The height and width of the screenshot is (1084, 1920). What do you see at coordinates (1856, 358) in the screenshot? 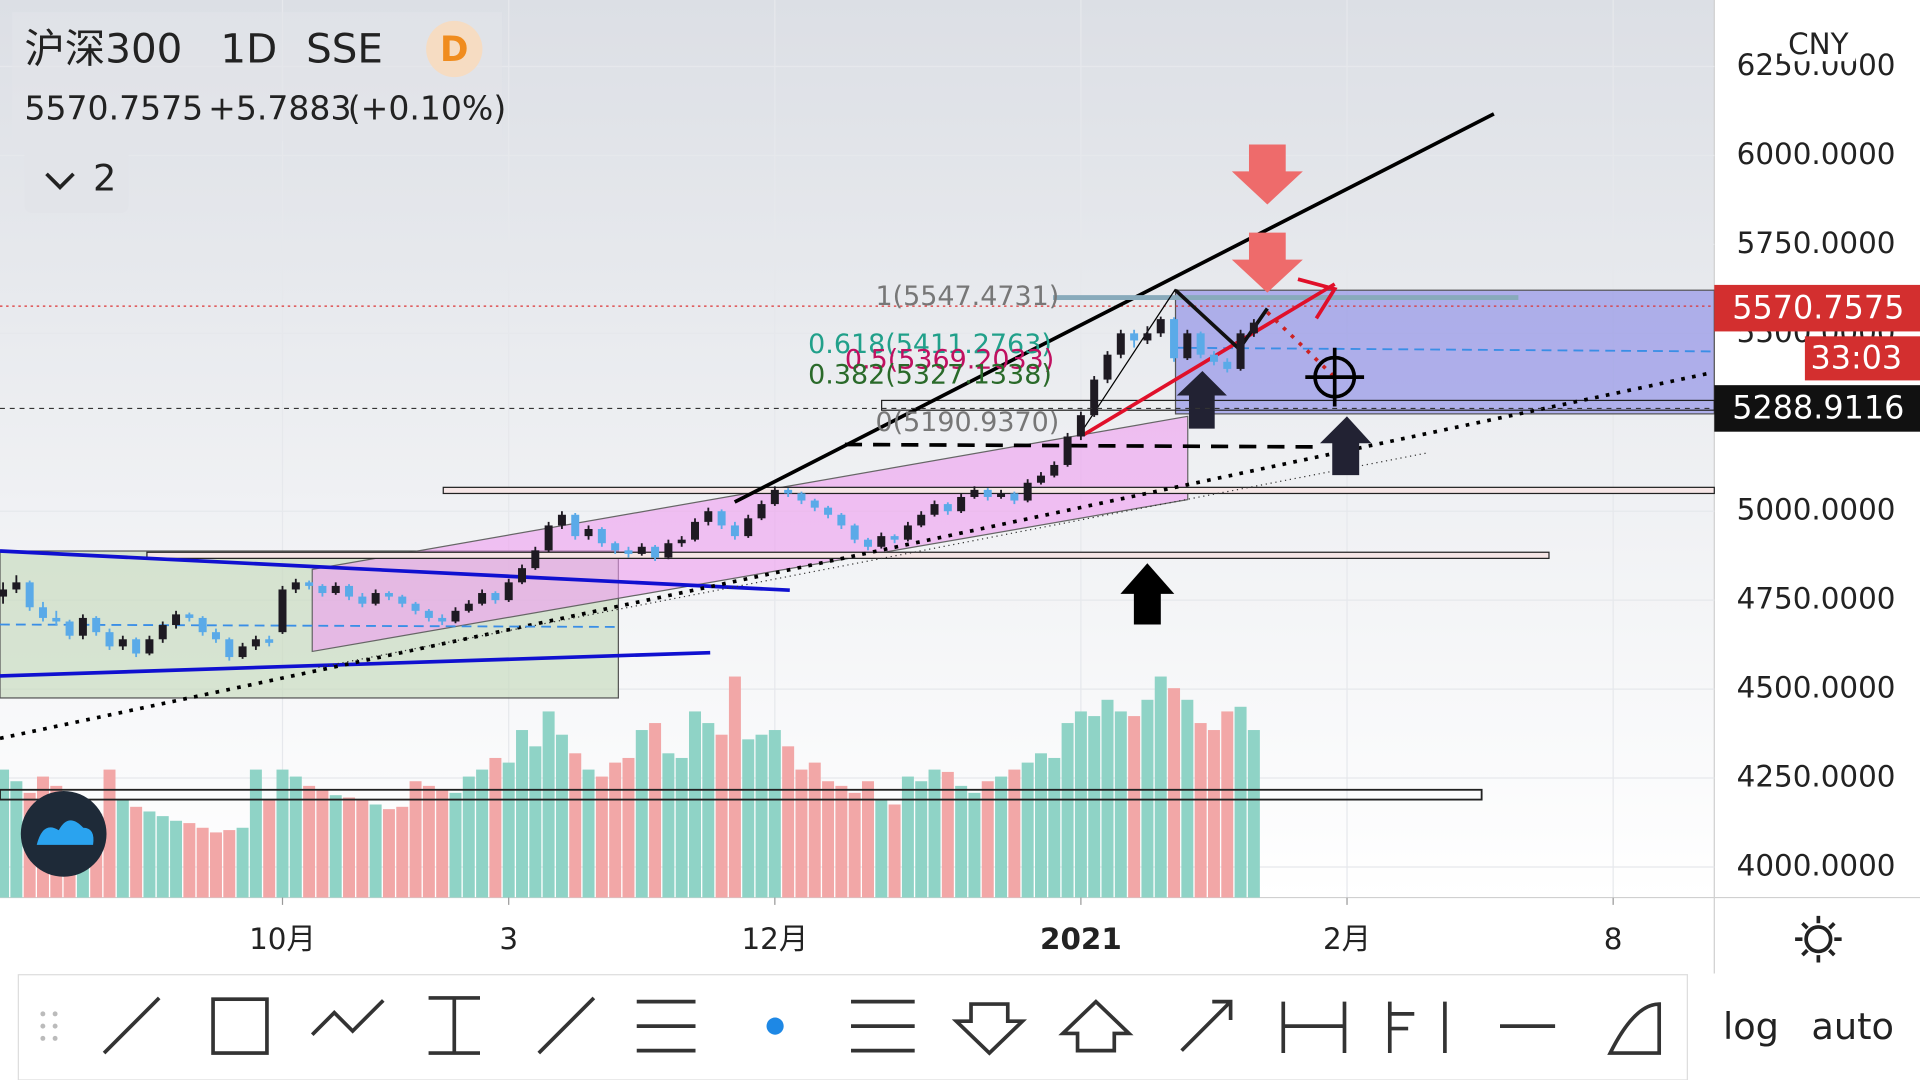
I see `countdown-label: 33:03` at bounding box center [1856, 358].